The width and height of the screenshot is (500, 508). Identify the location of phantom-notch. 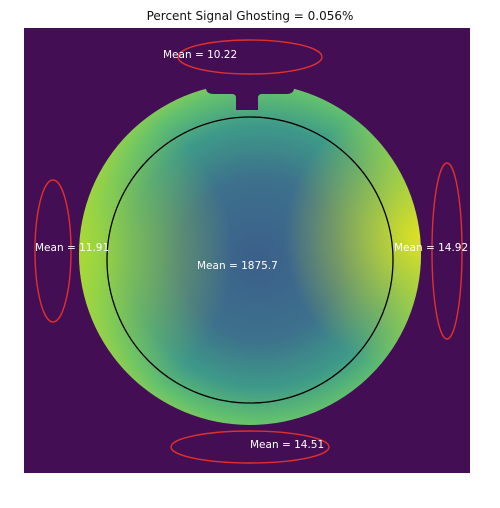
(250, 95).